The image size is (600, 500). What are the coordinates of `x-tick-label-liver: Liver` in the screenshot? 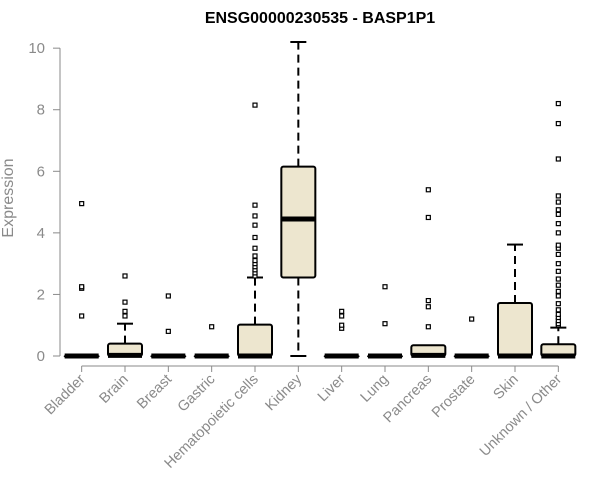 It's located at (332, 388).